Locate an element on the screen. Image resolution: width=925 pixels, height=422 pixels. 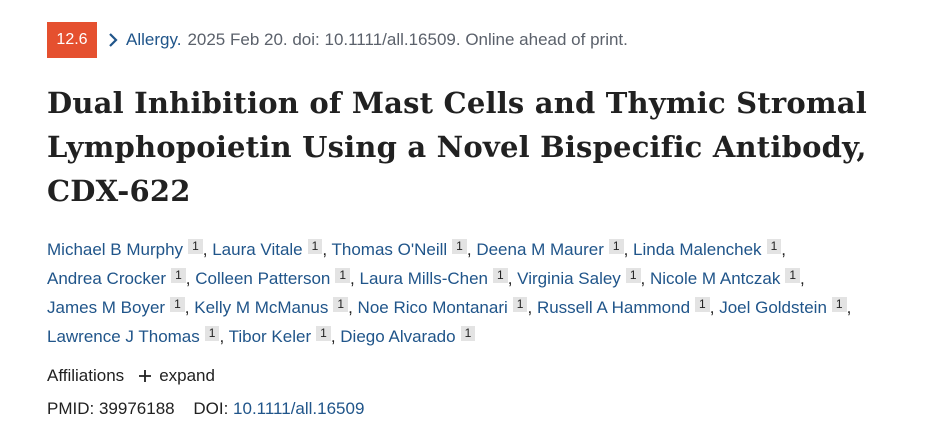
author-item: Laura Vitale 1, is located at coordinates (270, 249).